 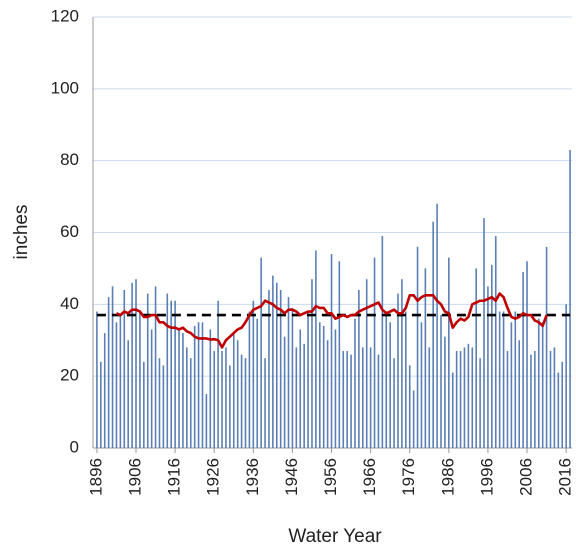 I want to click on x-tick-label: 1986, so click(x=447, y=477).